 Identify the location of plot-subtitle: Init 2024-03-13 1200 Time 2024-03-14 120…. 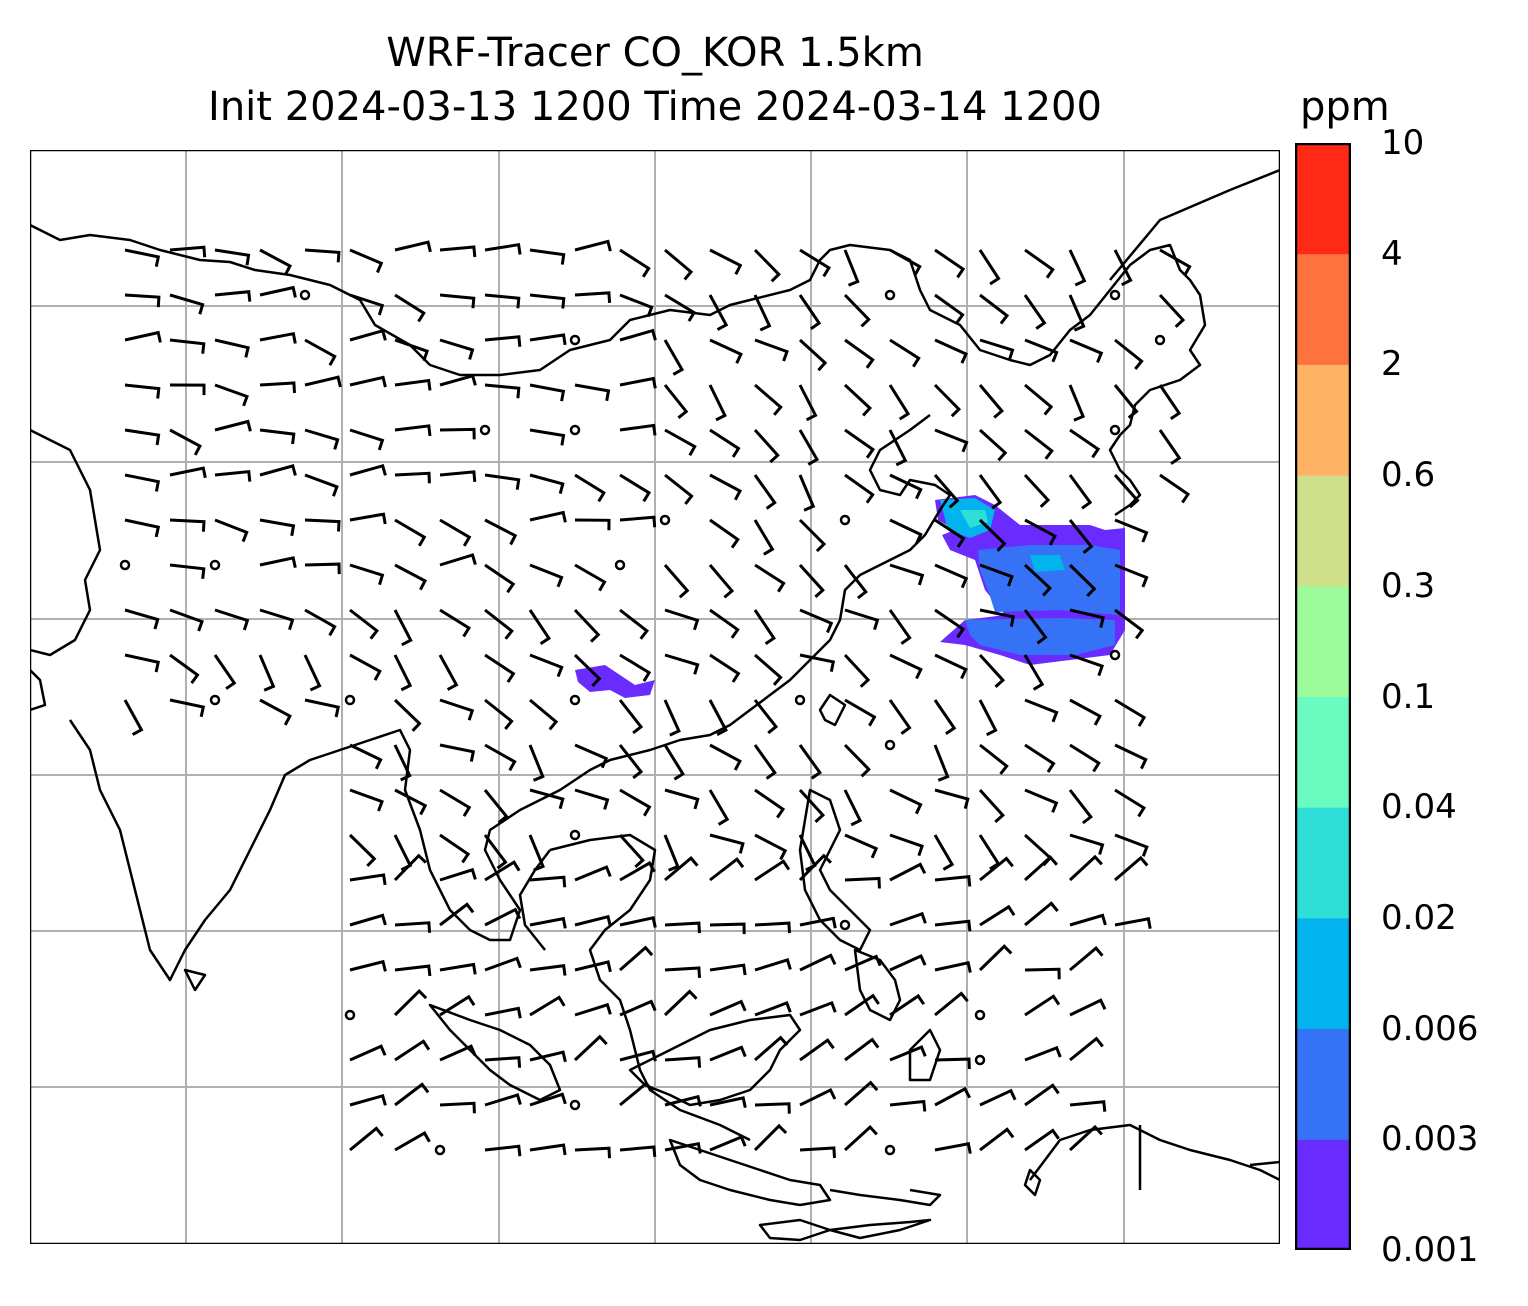
(655, 107).